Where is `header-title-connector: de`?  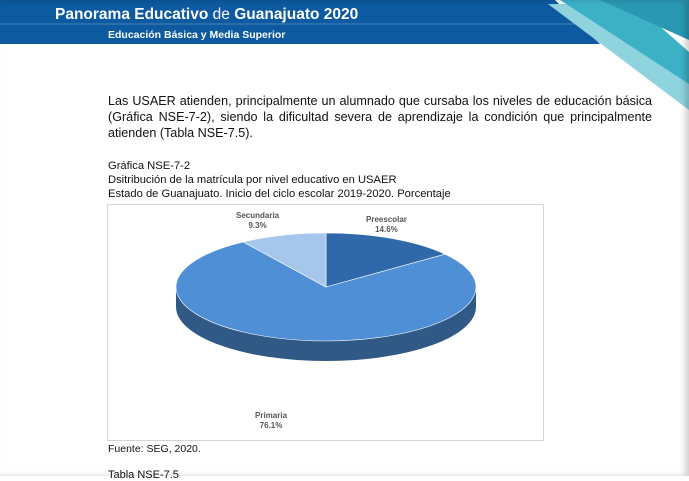 header-title-connector: de is located at coordinates (221, 14).